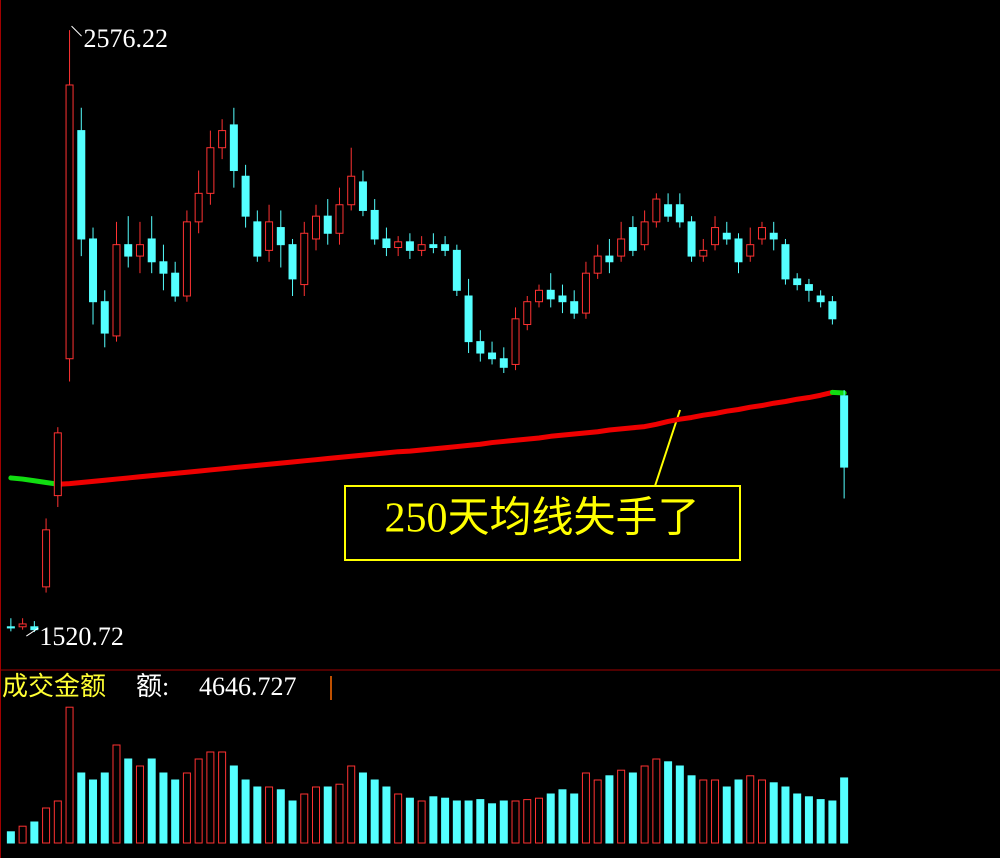  I want to click on high-label: 2576.22, so click(126, 38).